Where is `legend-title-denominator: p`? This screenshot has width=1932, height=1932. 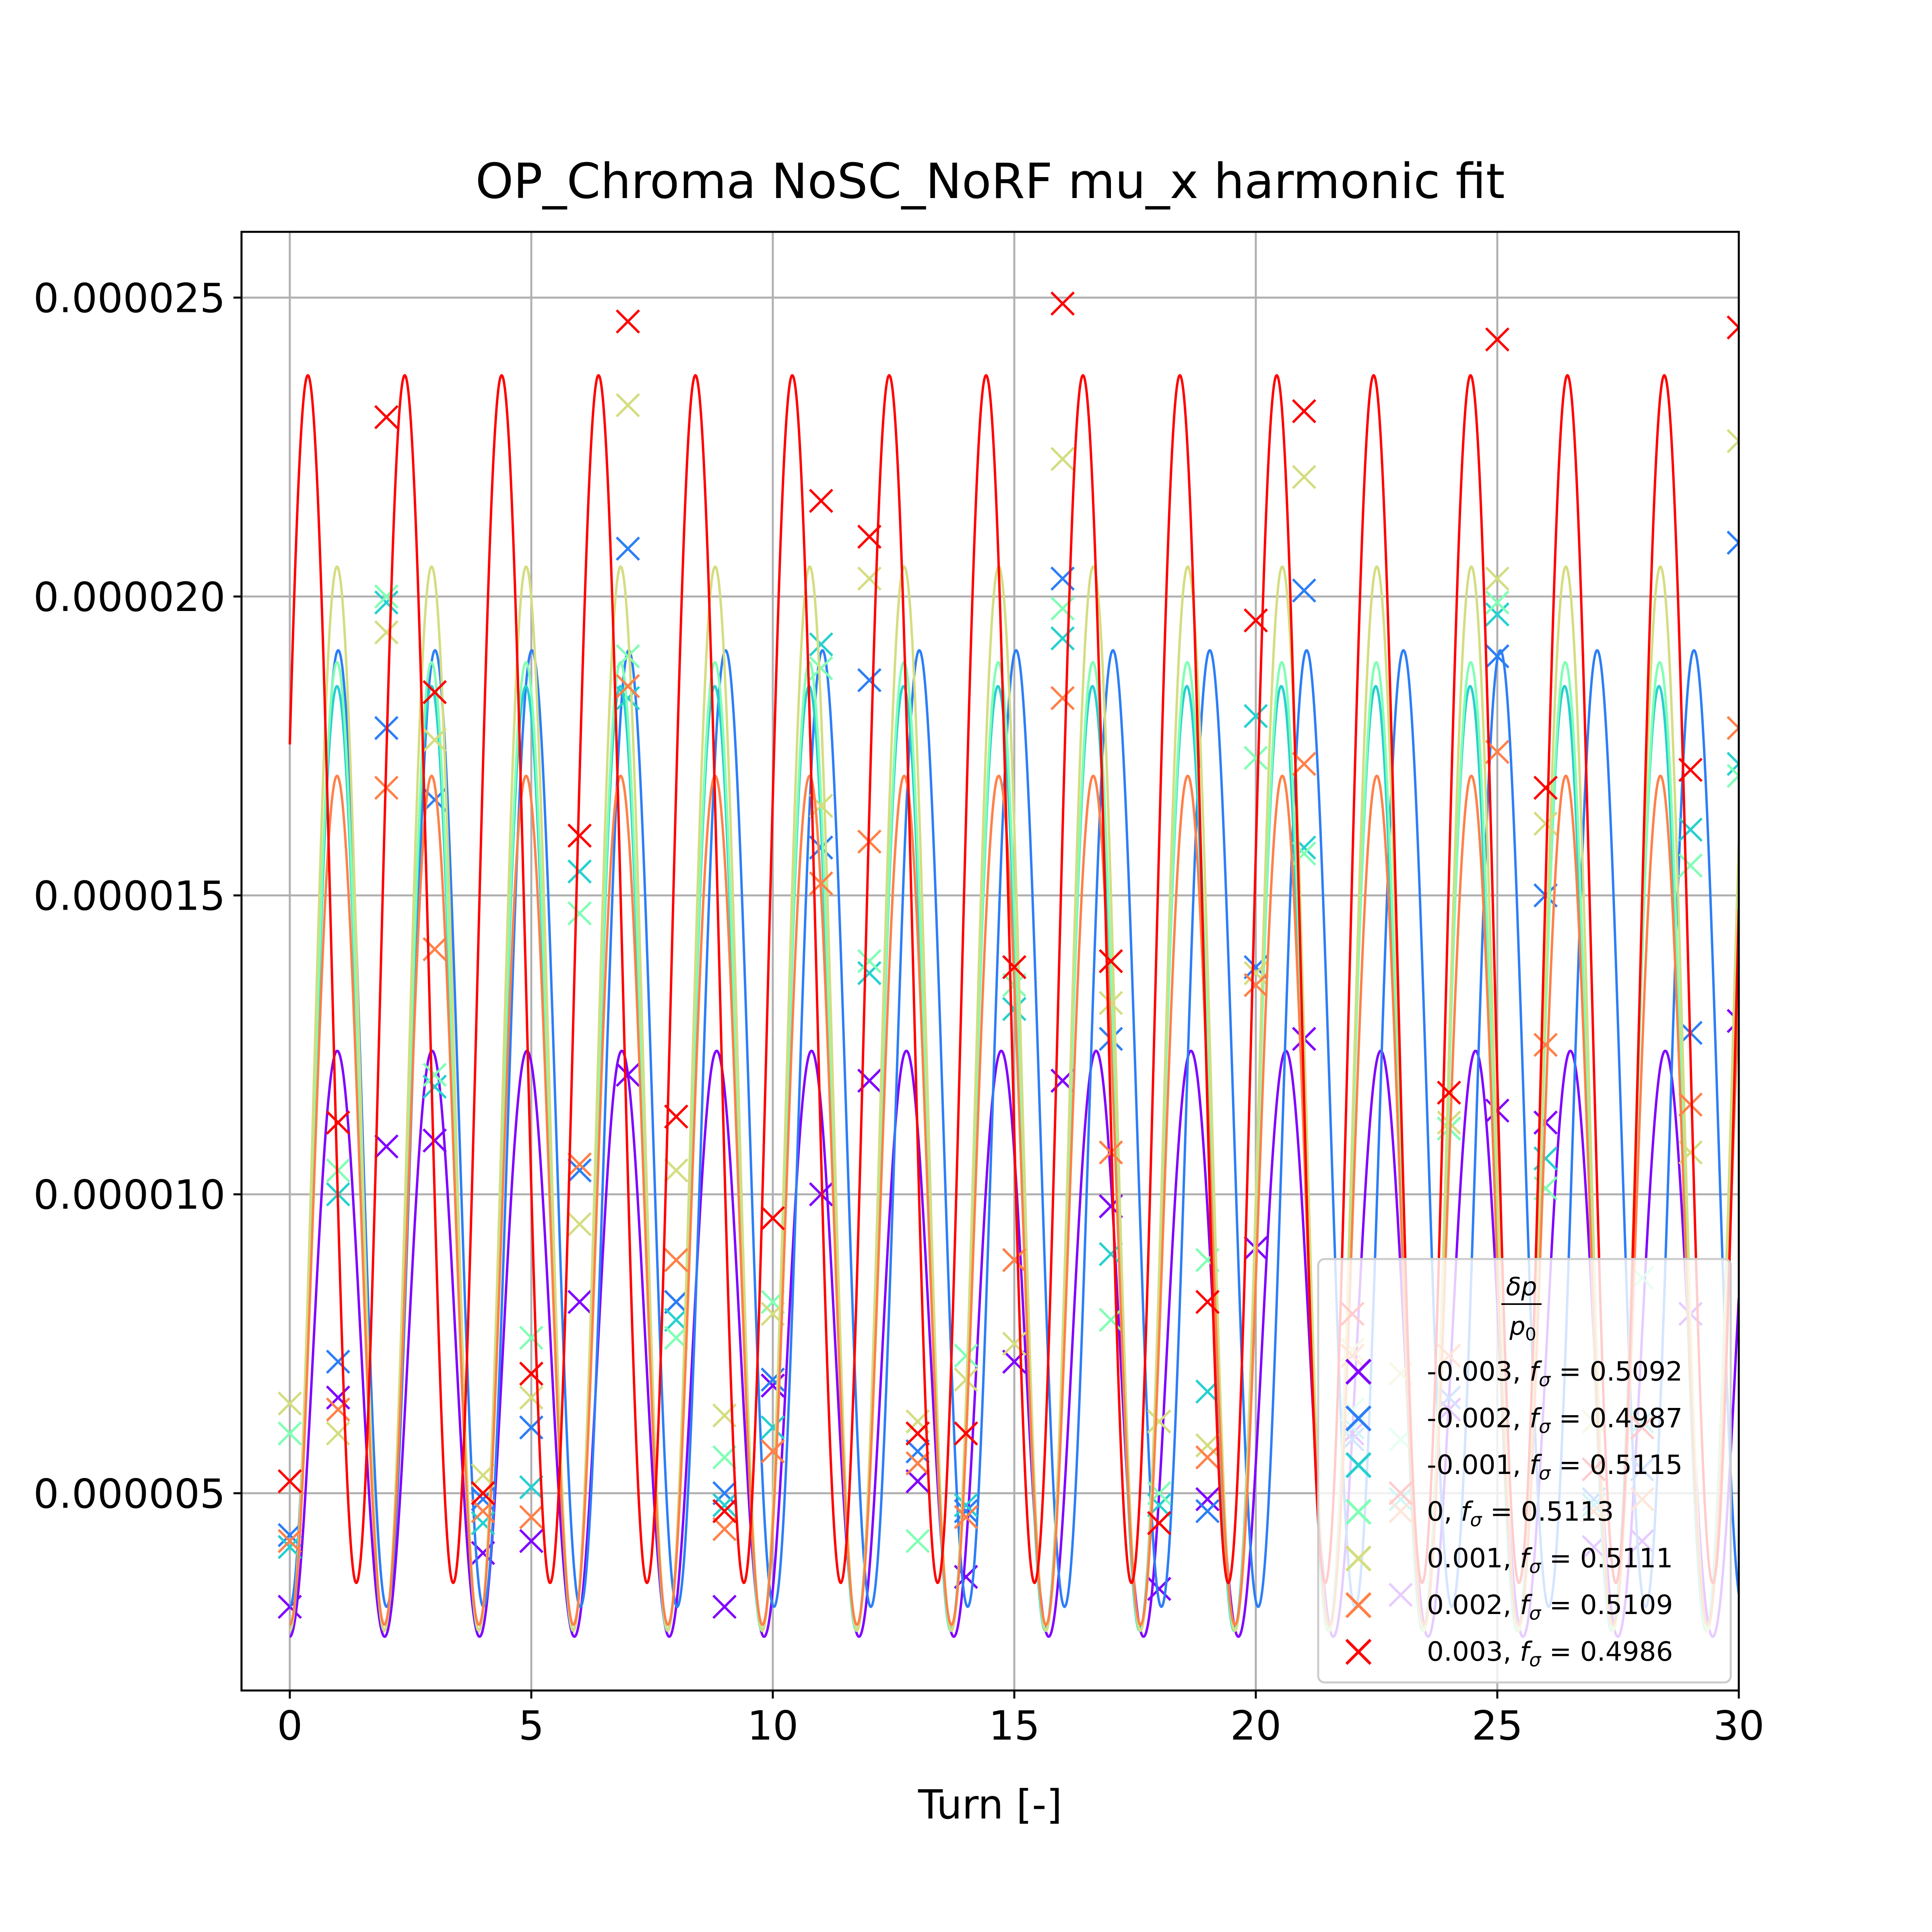 legend-title-denominator: p is located at coordinates (1517, 1326).